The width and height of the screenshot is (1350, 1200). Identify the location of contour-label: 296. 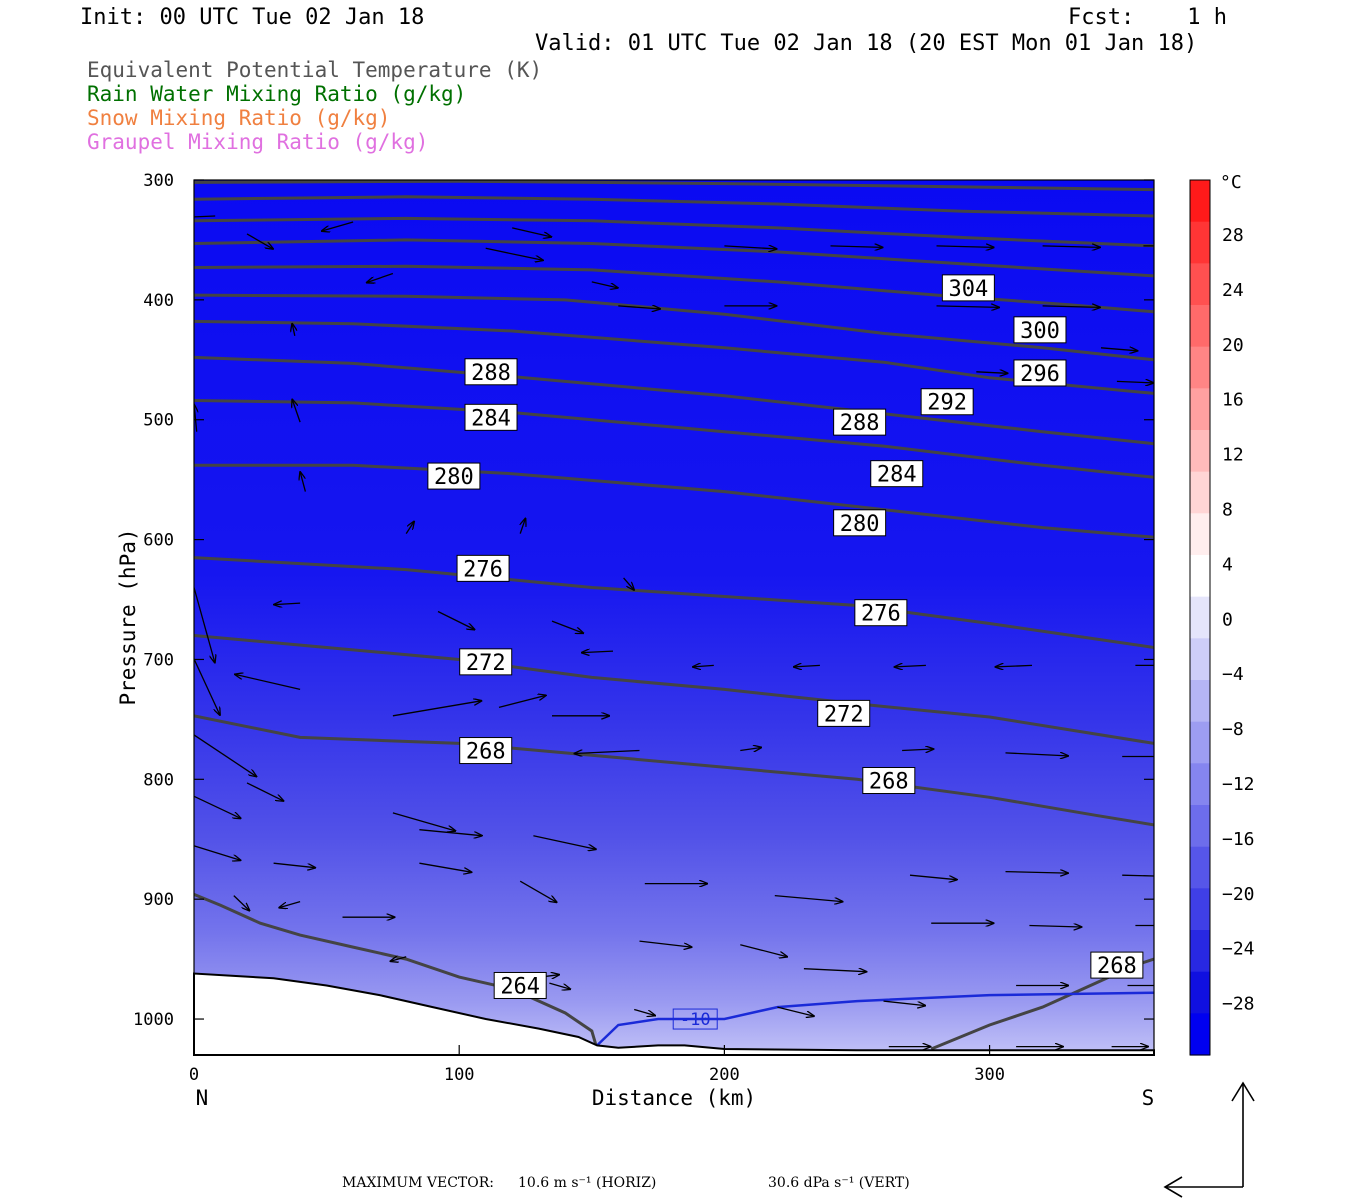
(1040, 373).